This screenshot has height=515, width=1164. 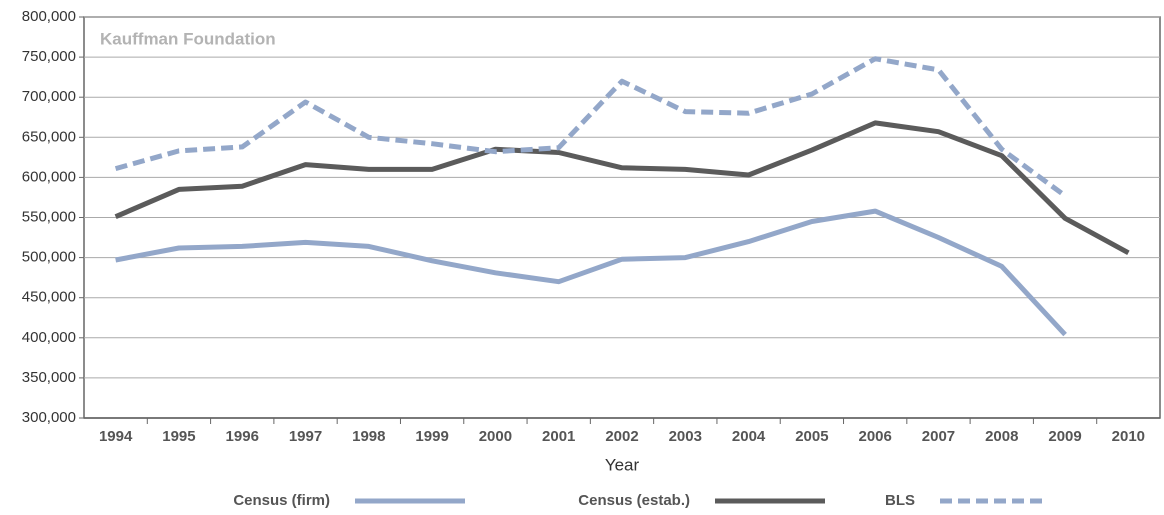 I want to click on x-tick-label: 2005, so click(x=811, y=436).